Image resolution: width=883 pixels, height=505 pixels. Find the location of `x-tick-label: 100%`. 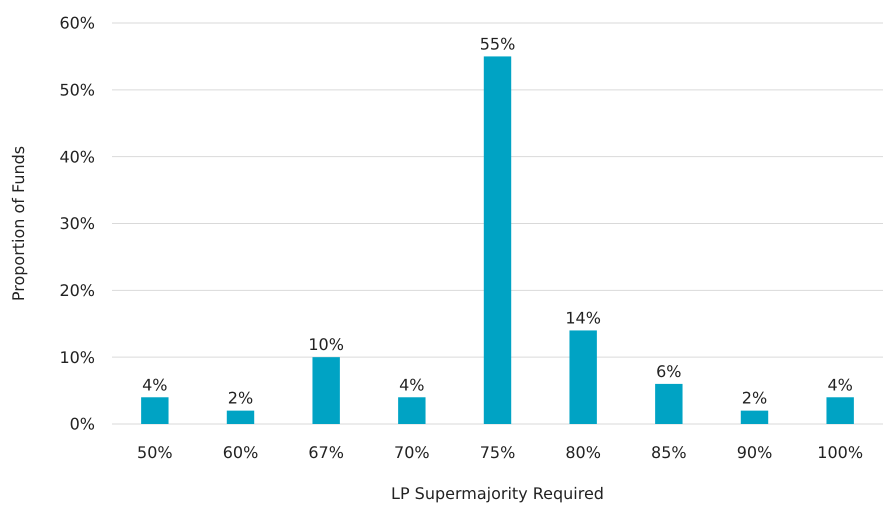

x-tick-label: 100% is located at coordinates (840, 452).